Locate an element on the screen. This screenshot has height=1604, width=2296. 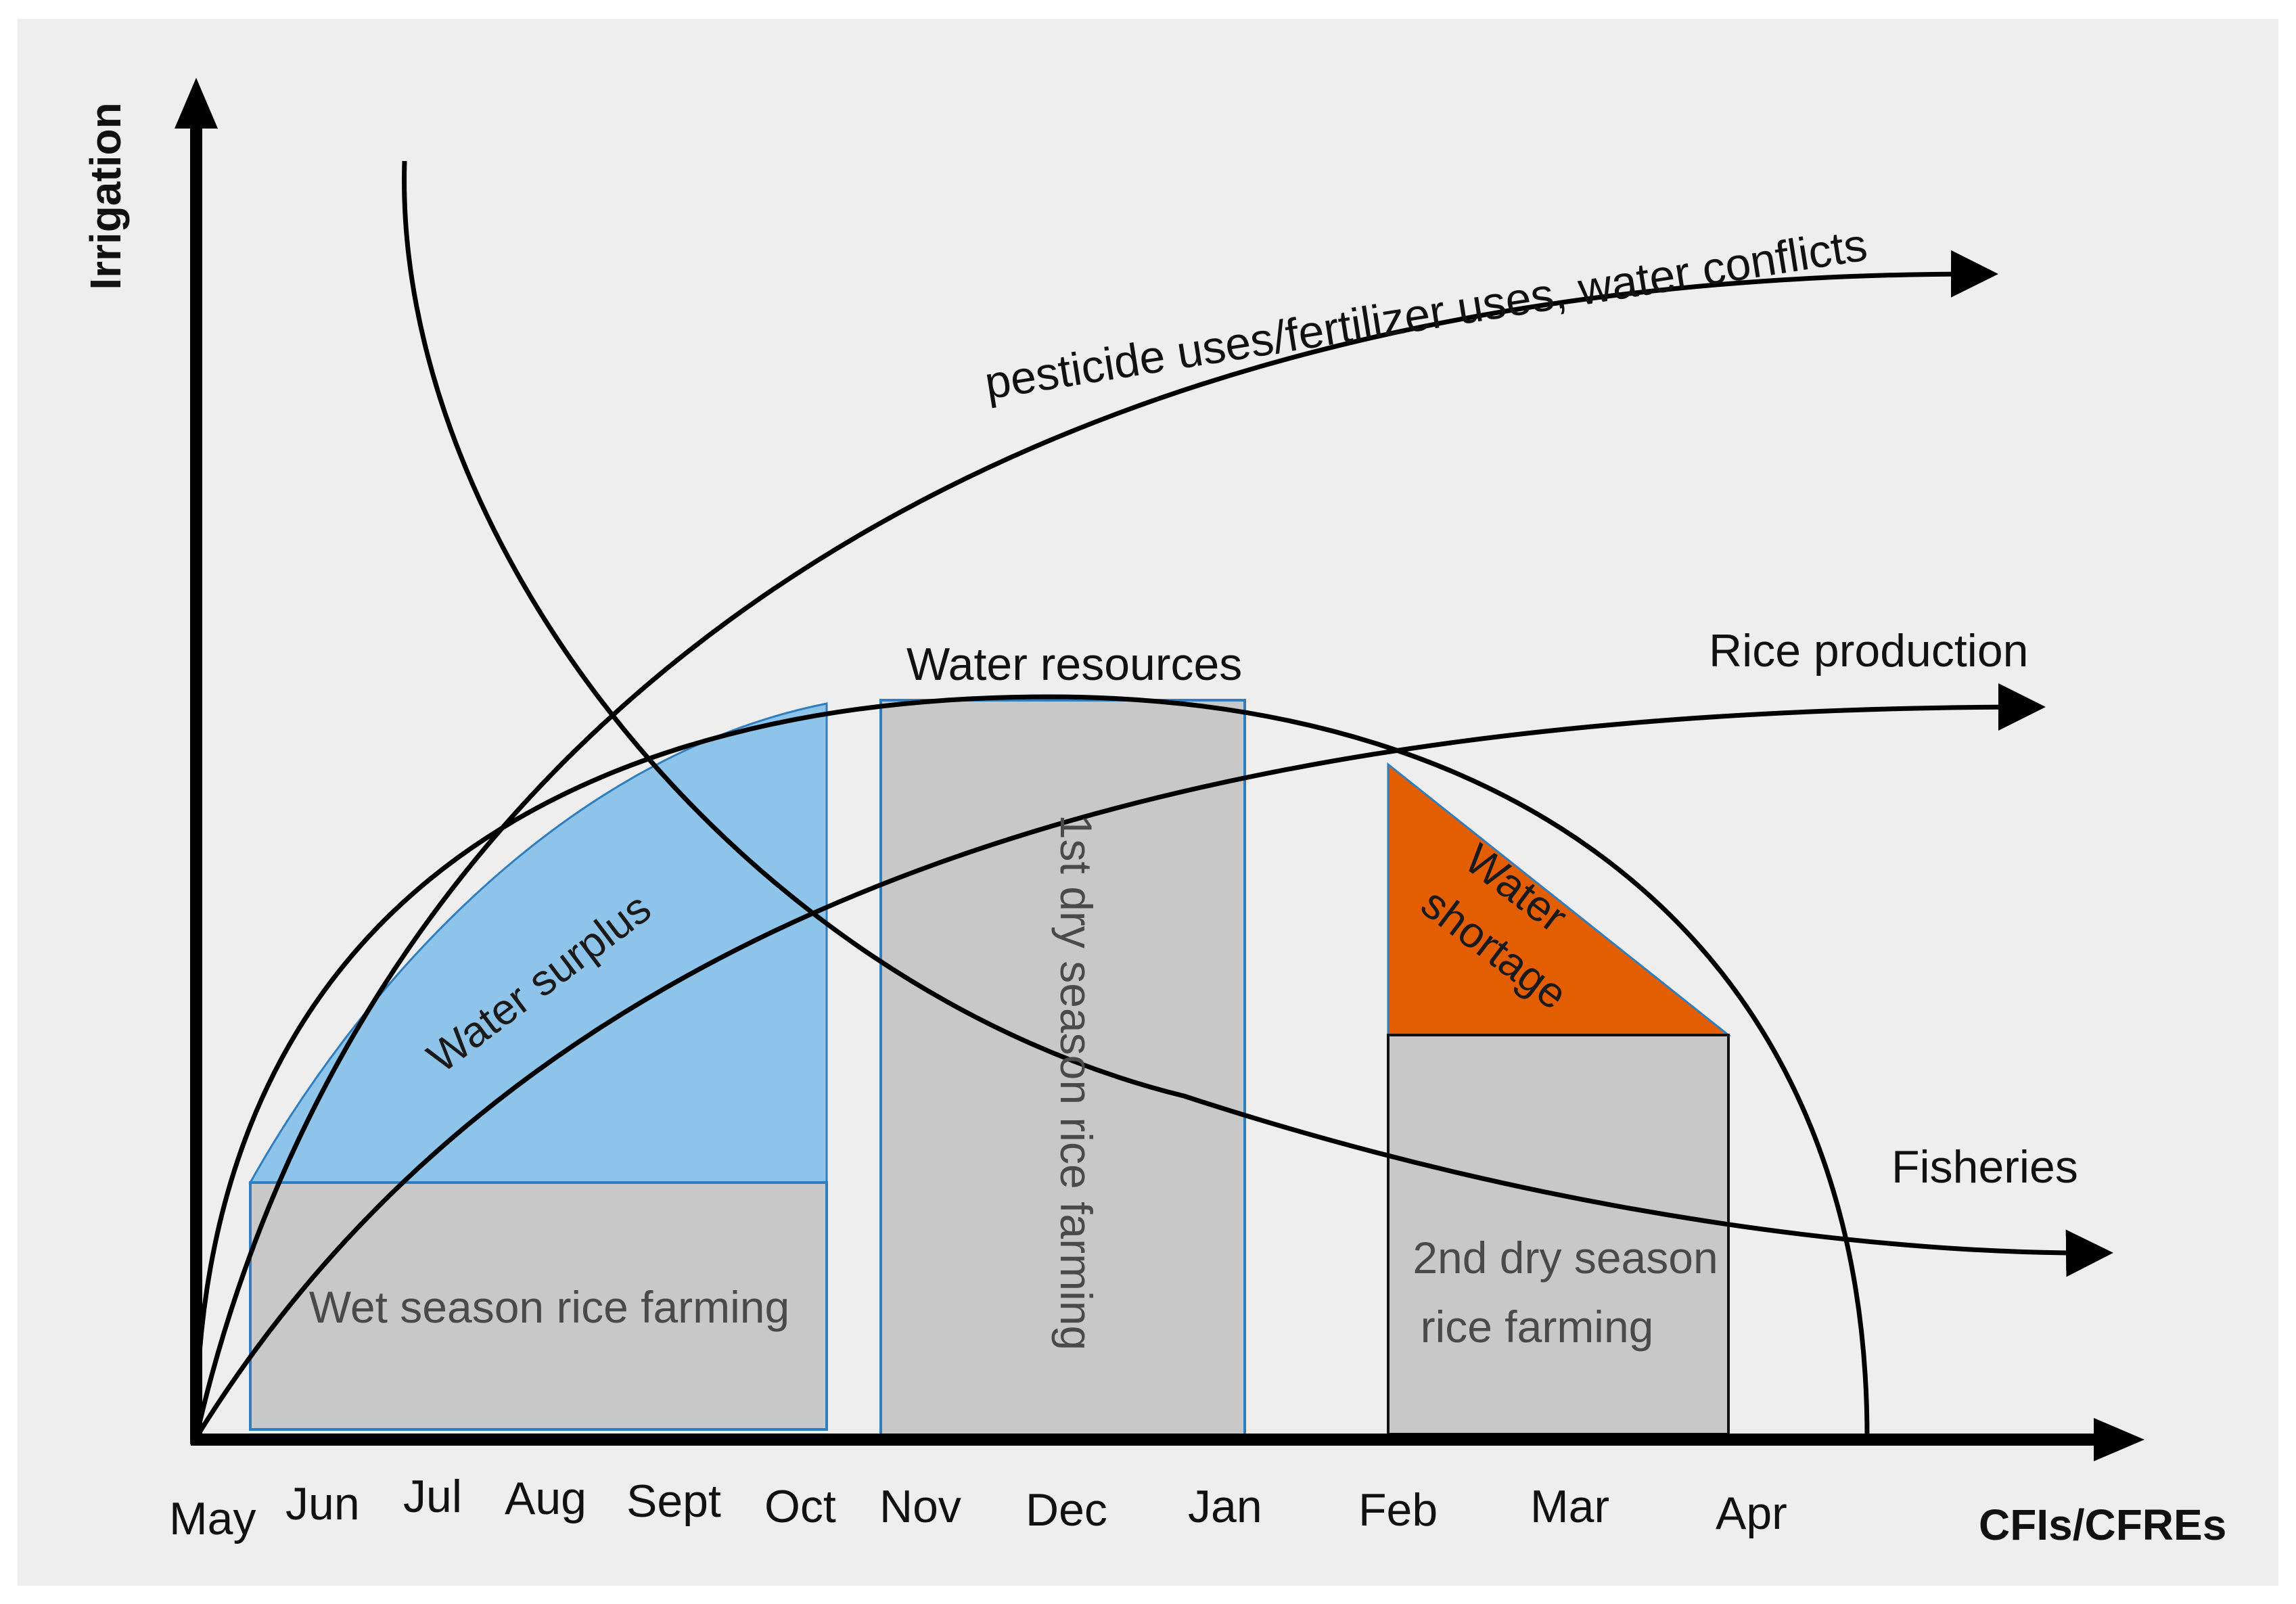
second-dry-season-box is located at coordinates (1558, 1235).